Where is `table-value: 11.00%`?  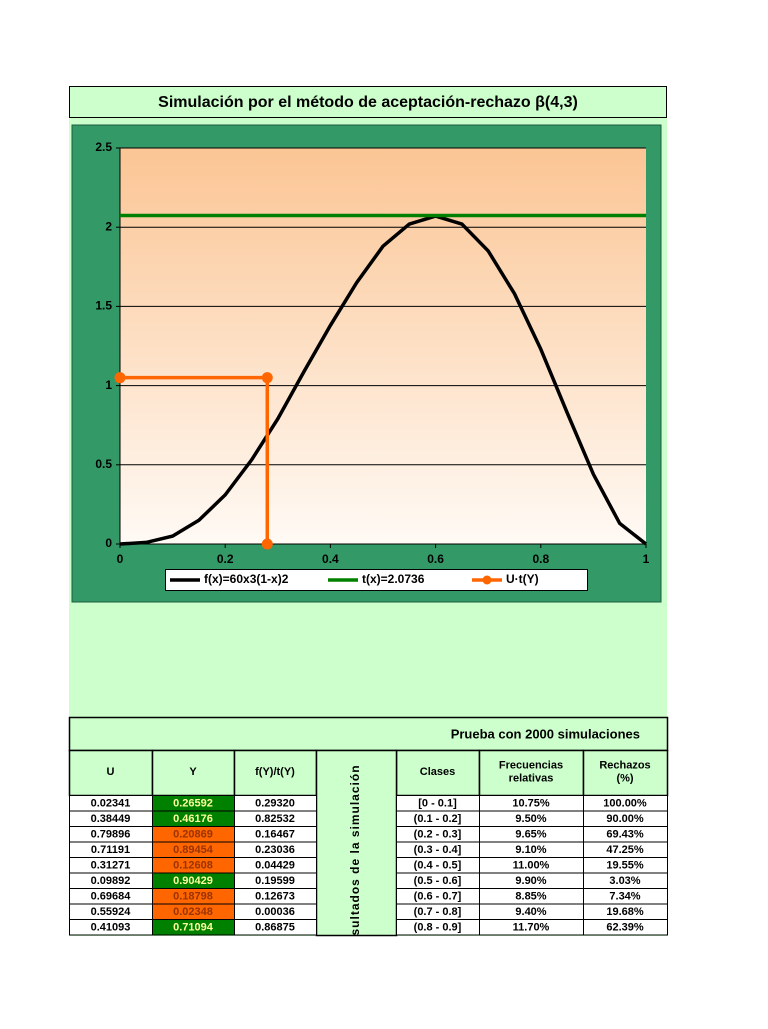
table-value: 11.00% is located at coordinates (531, 866).